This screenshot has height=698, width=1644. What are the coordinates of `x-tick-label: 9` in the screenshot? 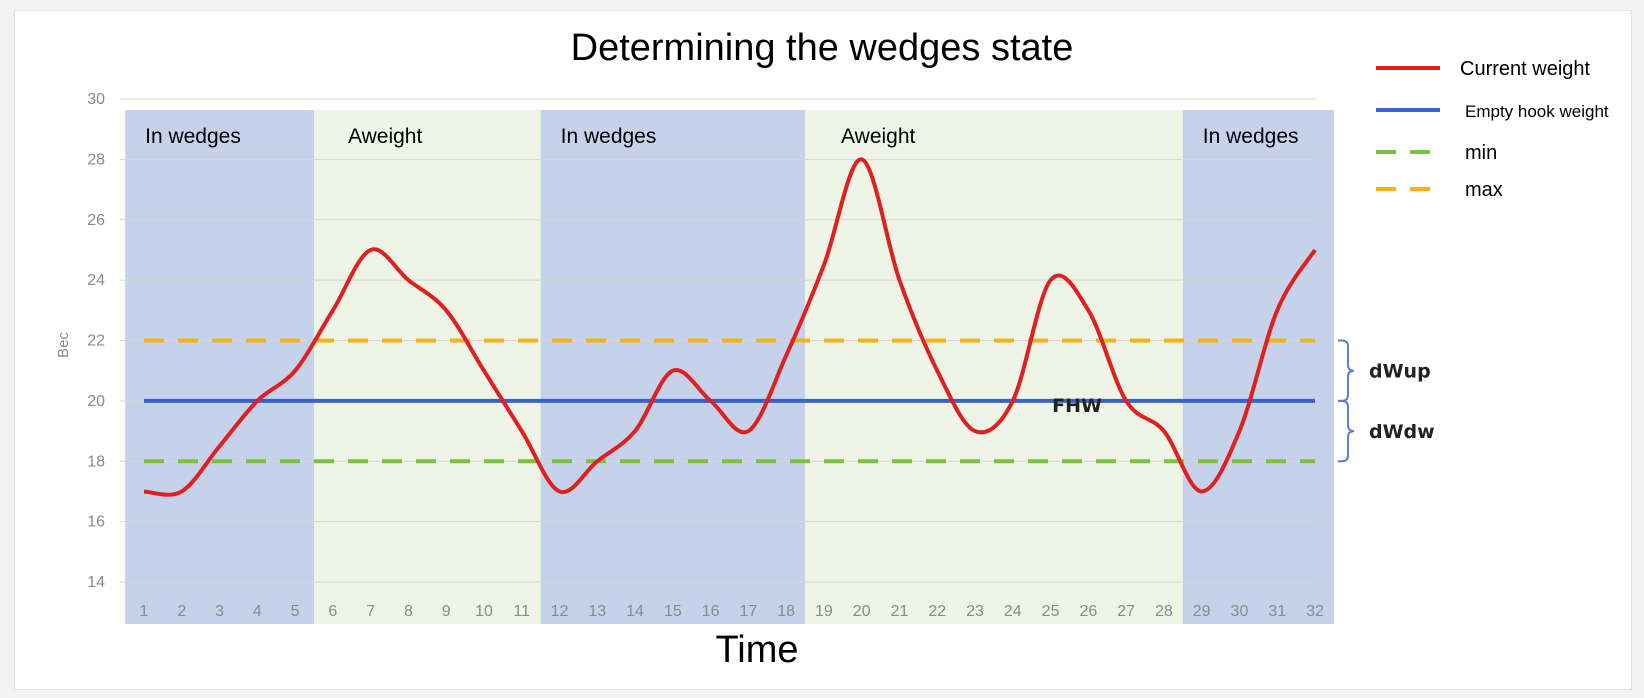 It's located at (446, 611).